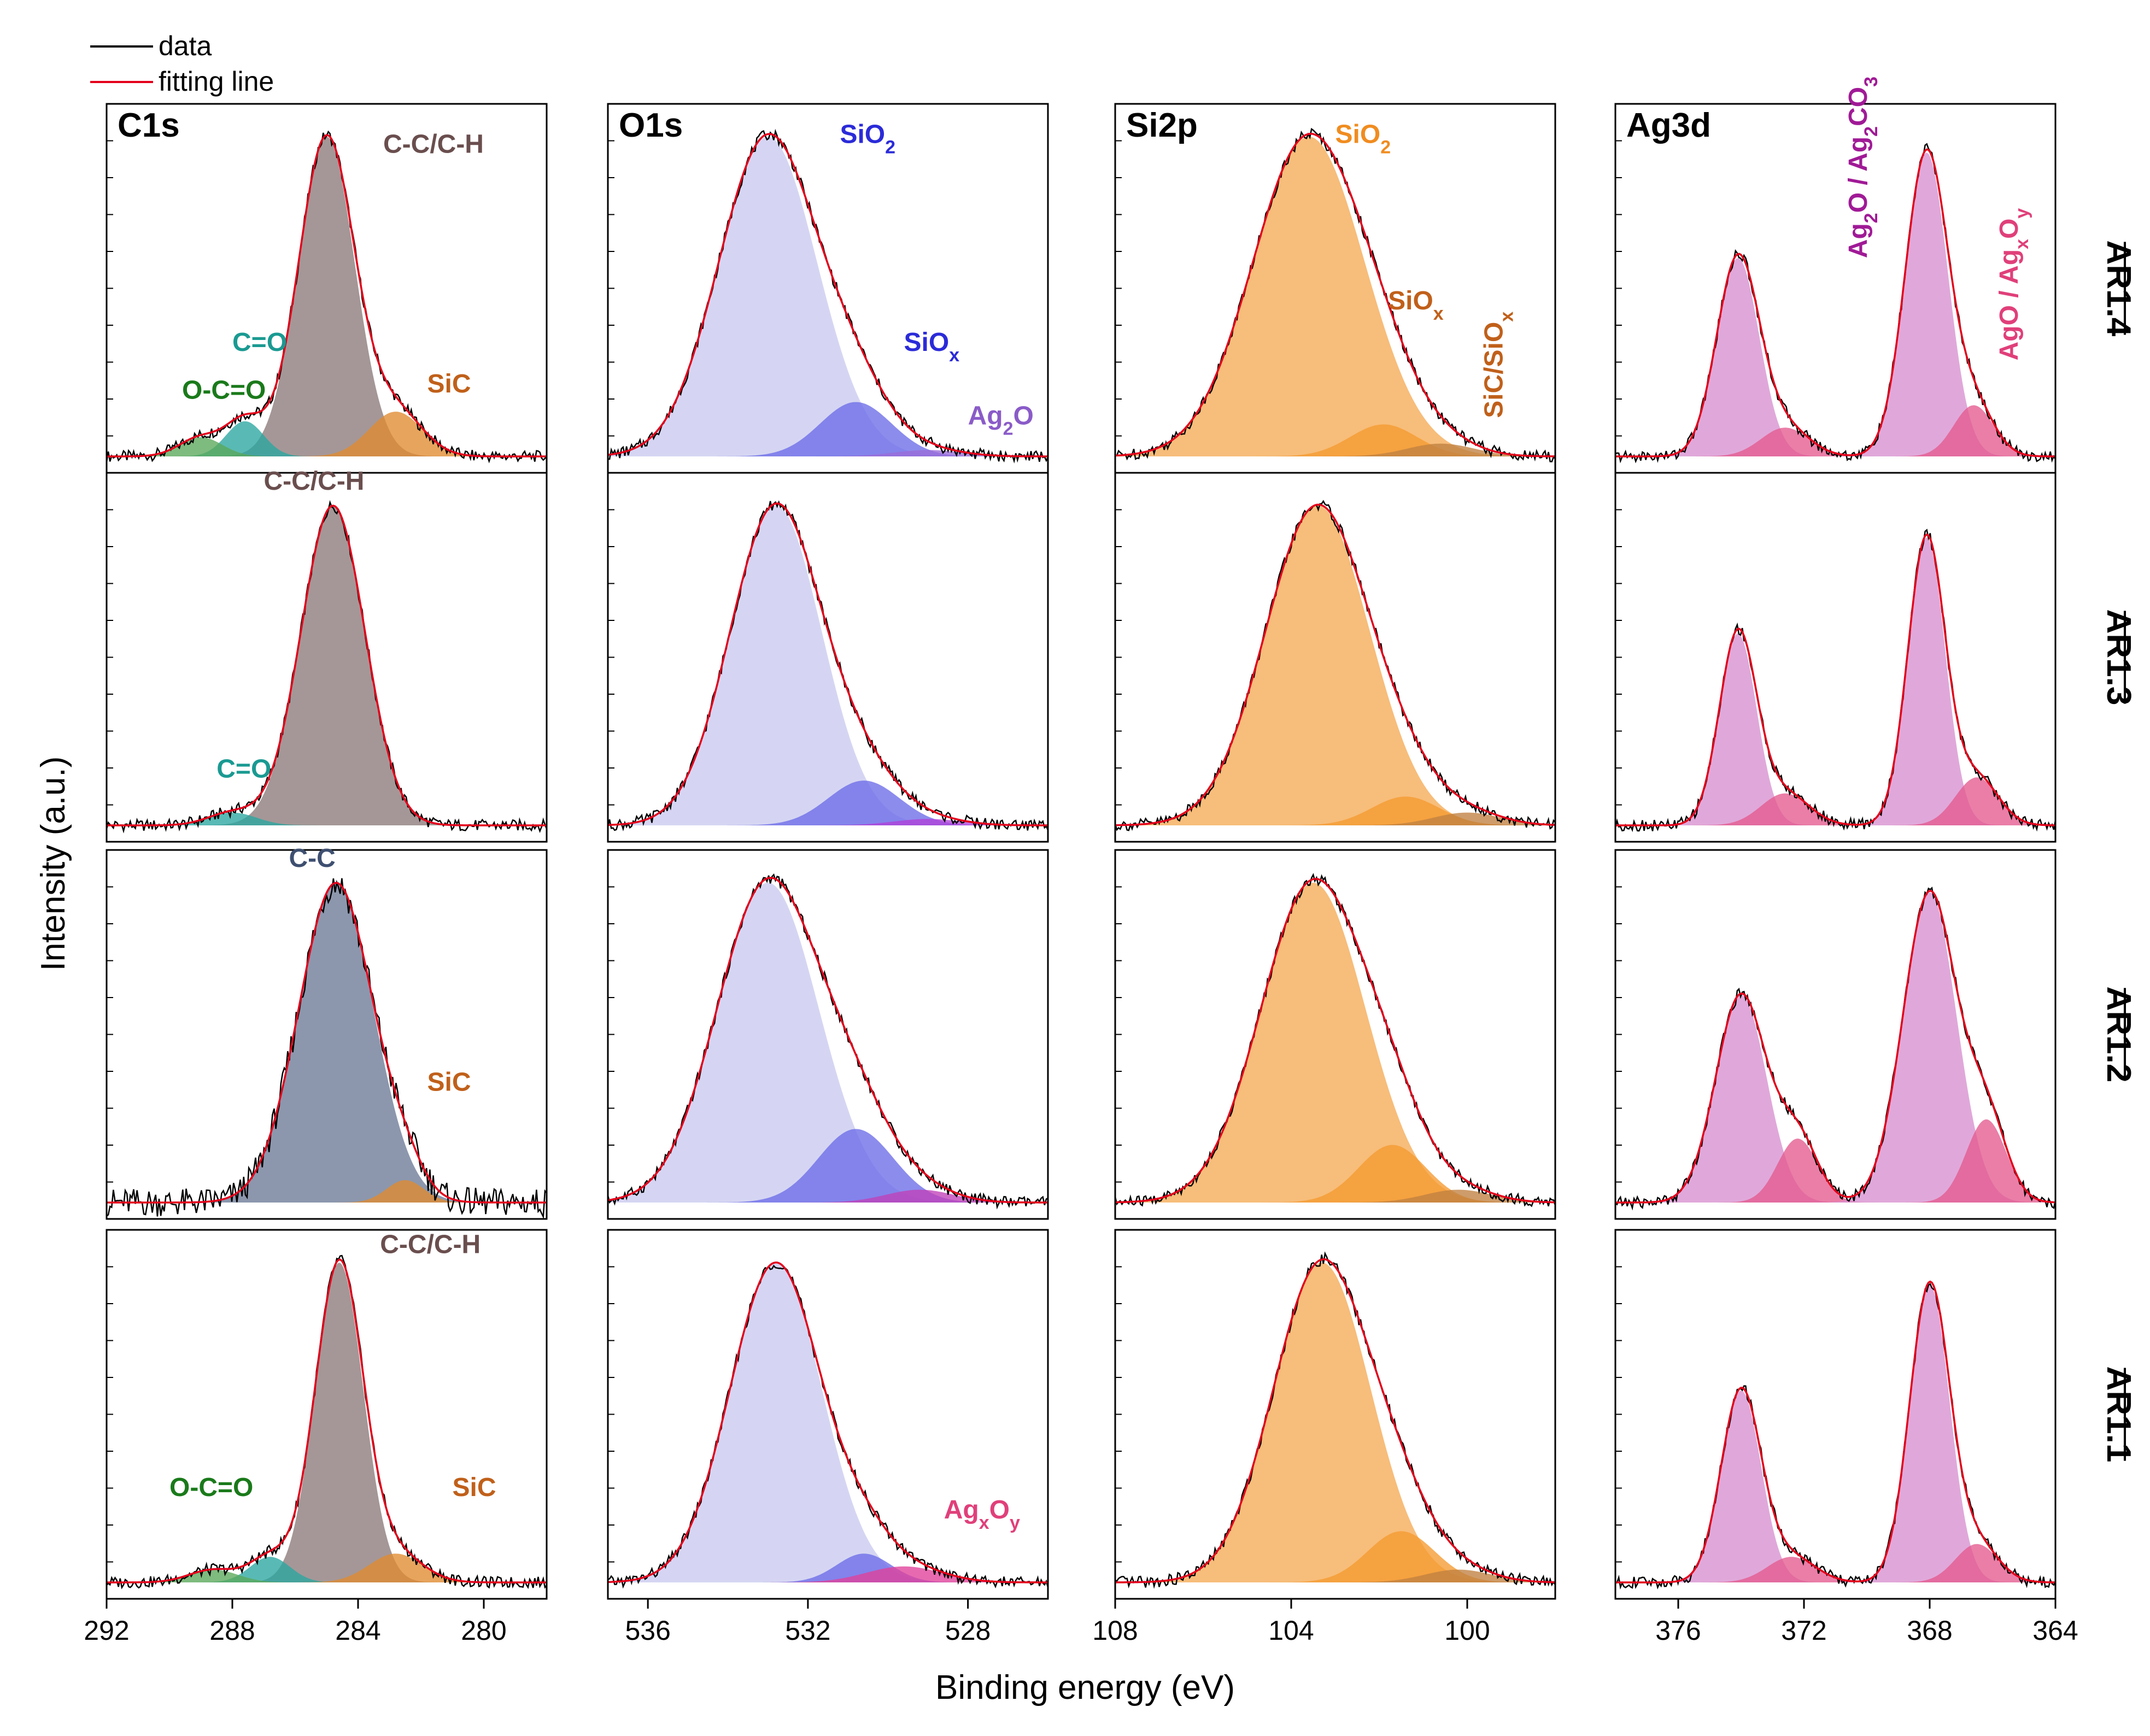 This screenshot has width=2150, height=1736. I want to click on panel-o1s-ar1.1: AgxOy, so click(828, 1414).